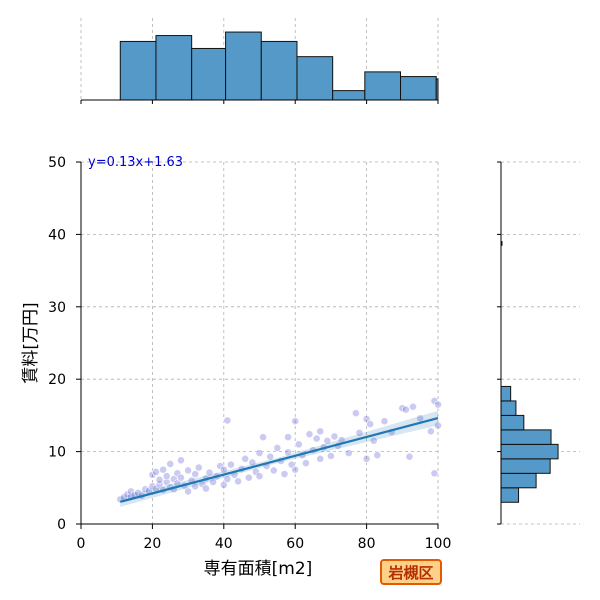  Describe the element at coordinates (57, 453) in the screenshot. I see `y-tick-label: 10` at that location.